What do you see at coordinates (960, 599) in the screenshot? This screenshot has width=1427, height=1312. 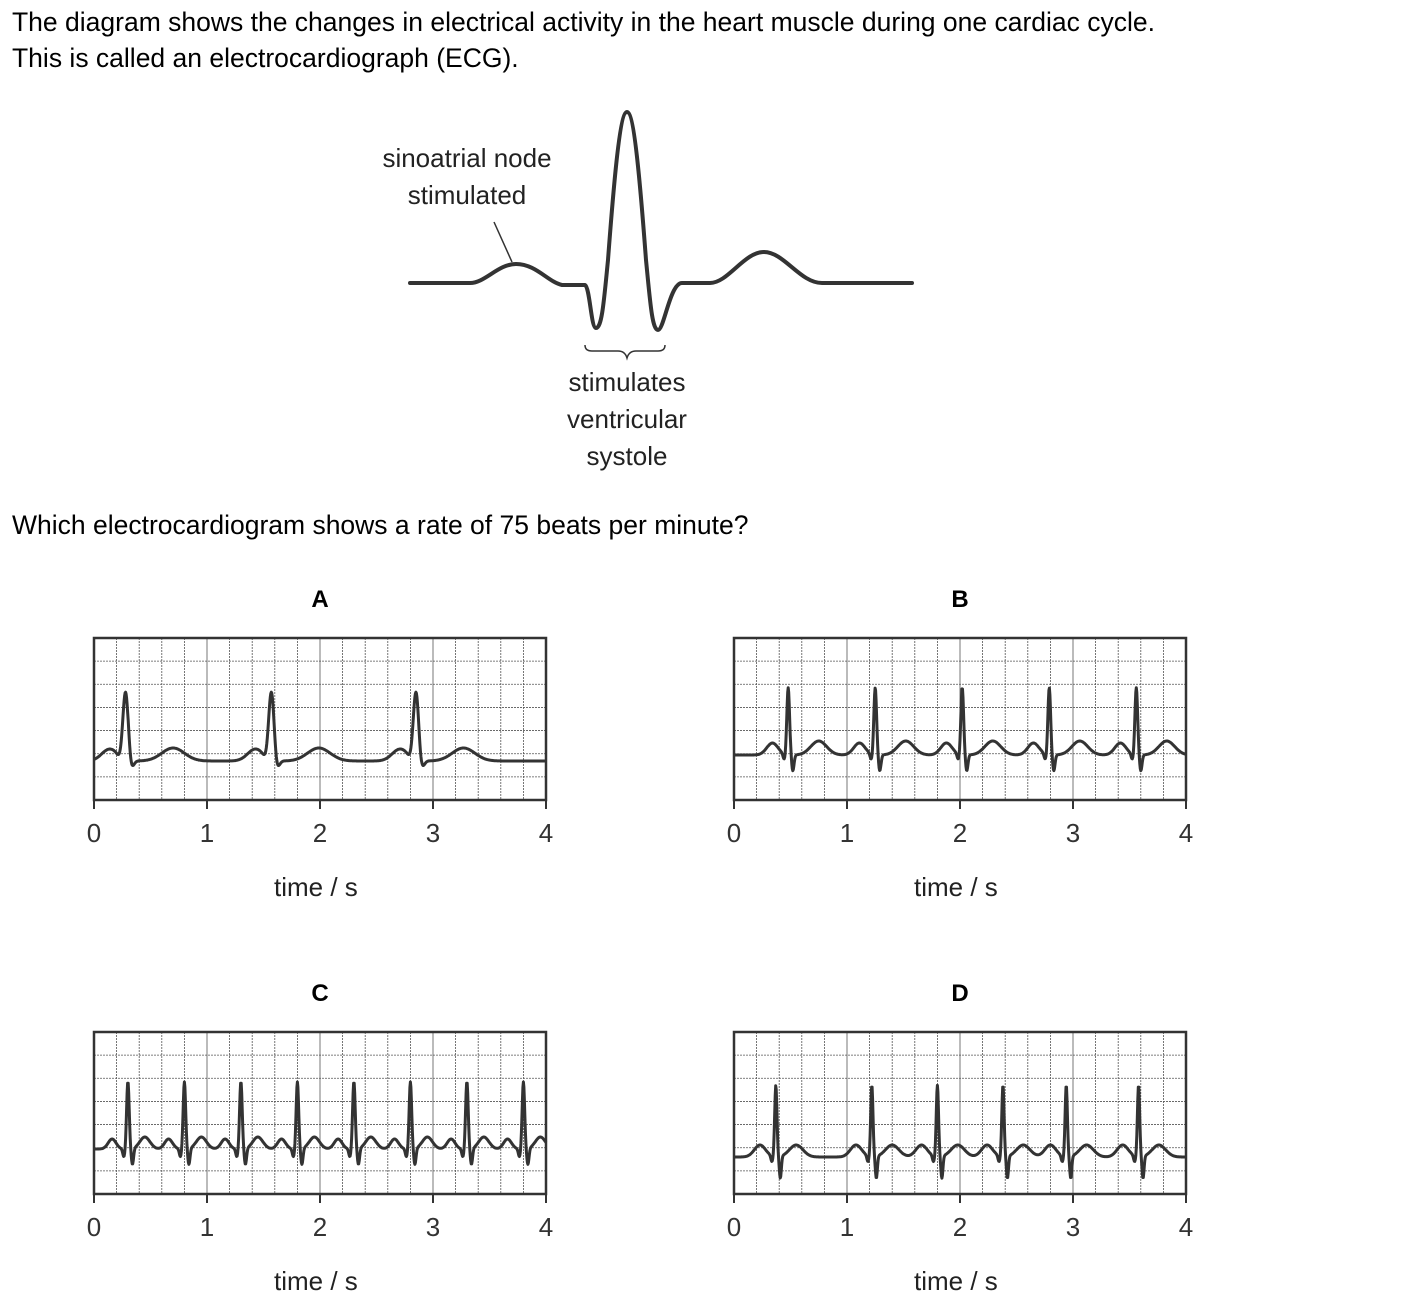 I see `option-letter-b: B` at bounding box center [960, 599].